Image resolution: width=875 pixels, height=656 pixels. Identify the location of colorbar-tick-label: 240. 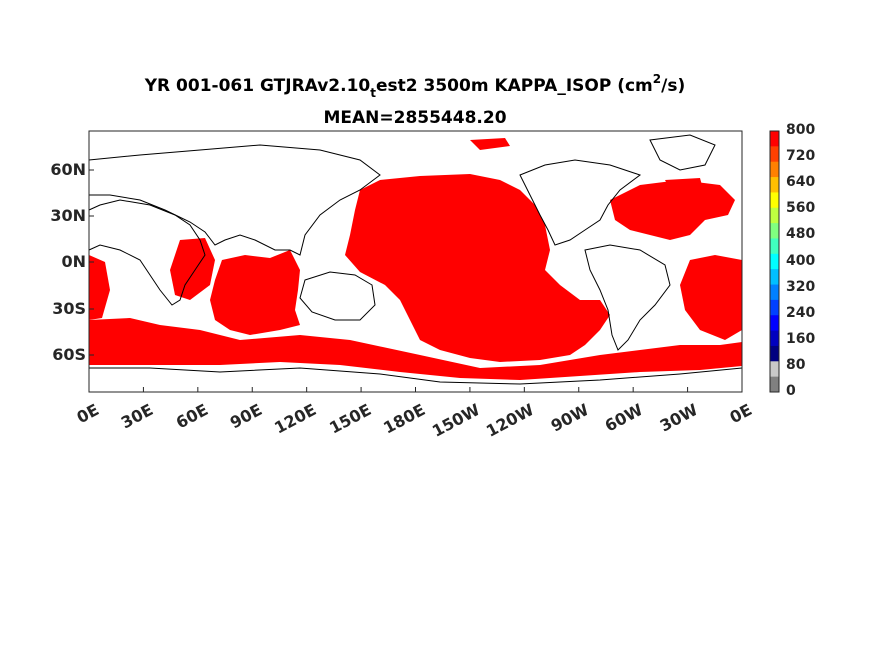
(801, 312).